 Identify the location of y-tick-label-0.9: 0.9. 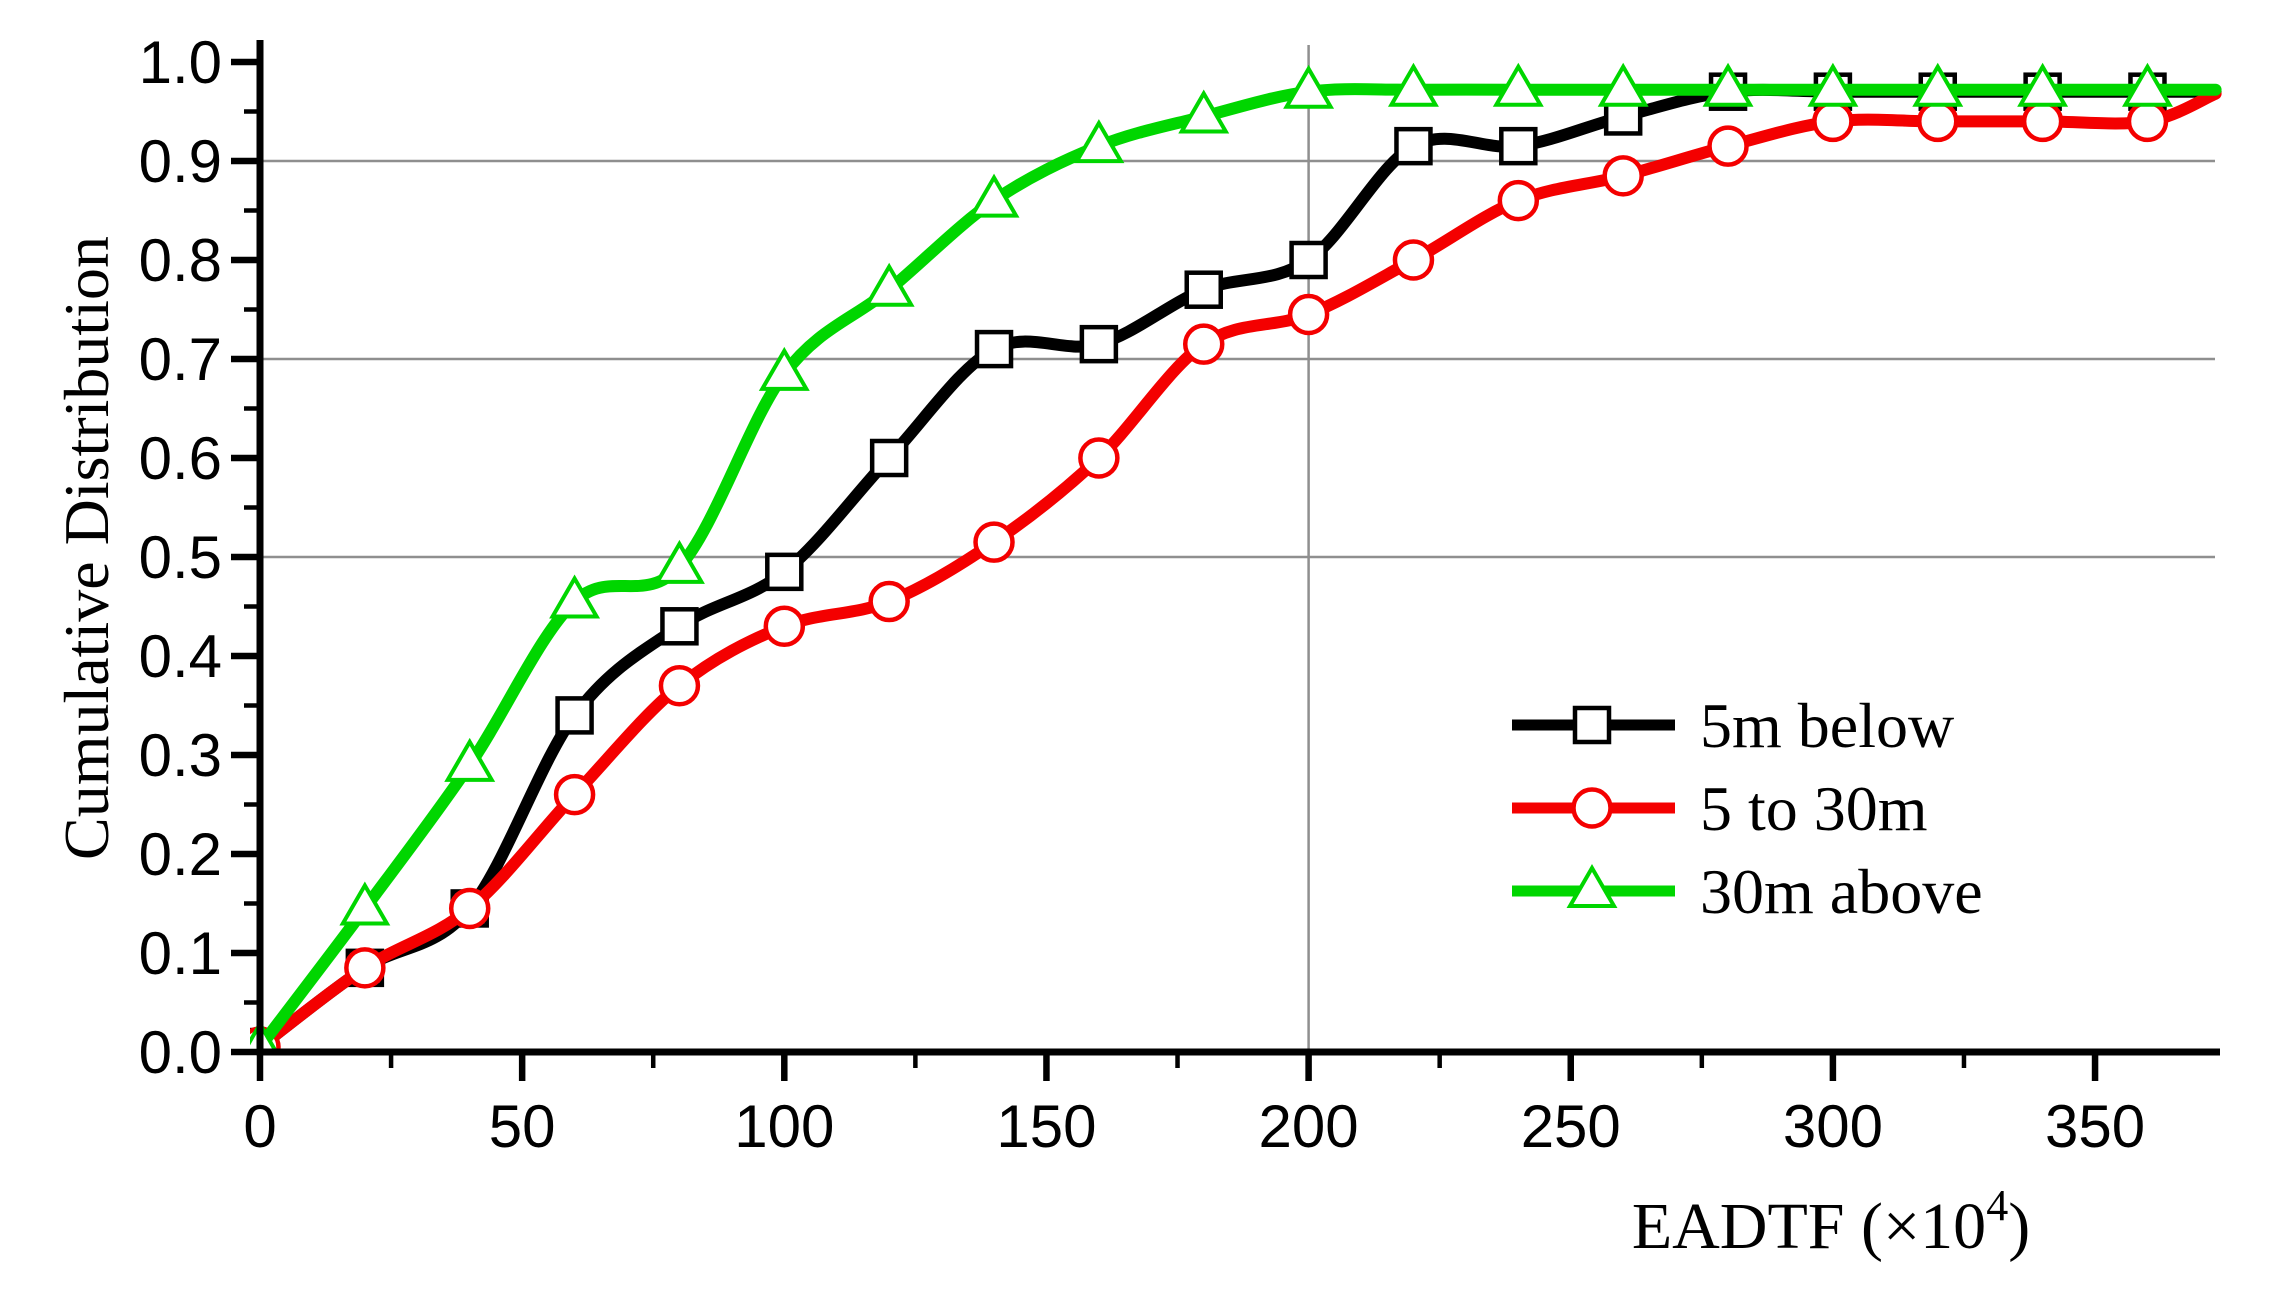
(180, 161).